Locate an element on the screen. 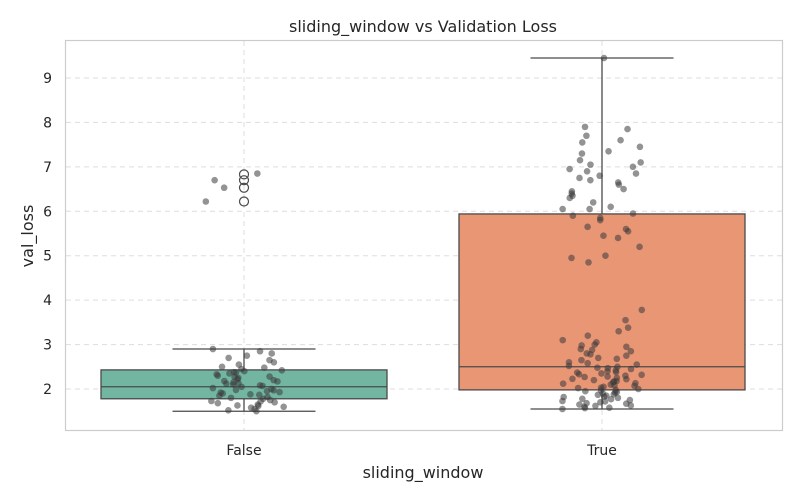 The width and height of the screenshot is (800, 504). chart-title: sliding_window vs Validation Loss is located at coordinates (423, 27).